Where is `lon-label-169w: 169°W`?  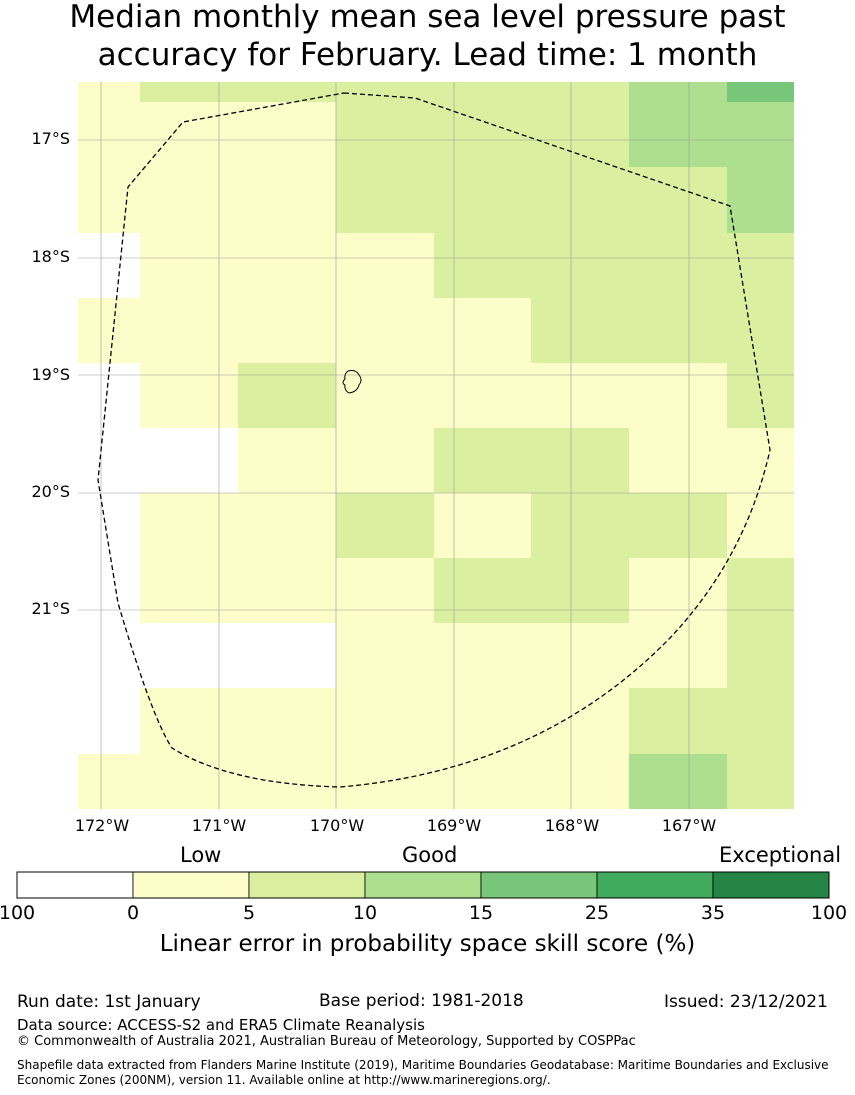 lon-label-169w: 169°W is located at coordinates (454, 825).